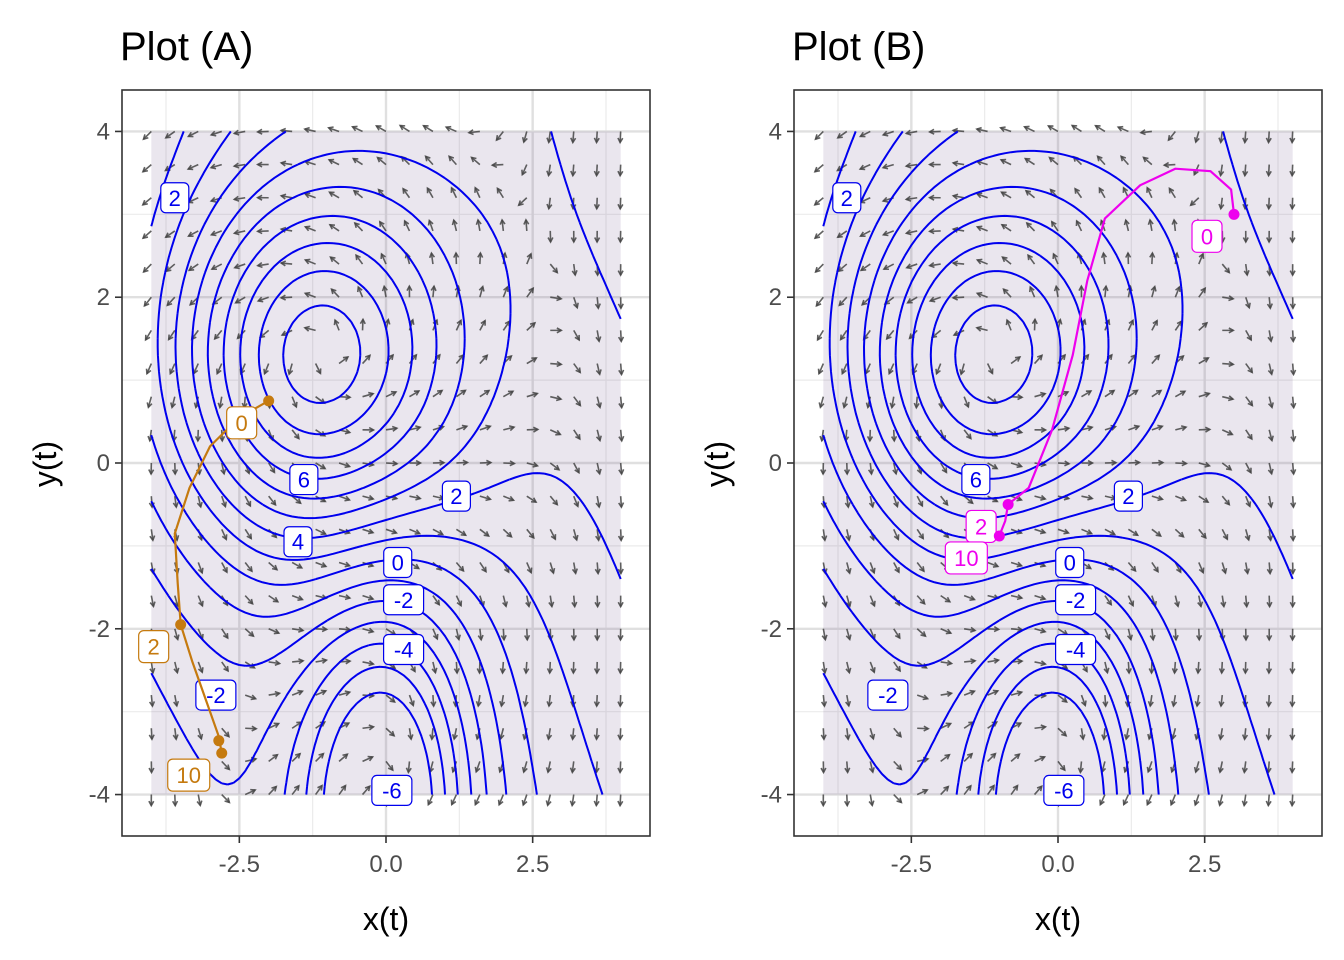  I want to click on y-tick-label: 2, so click(775, 297).